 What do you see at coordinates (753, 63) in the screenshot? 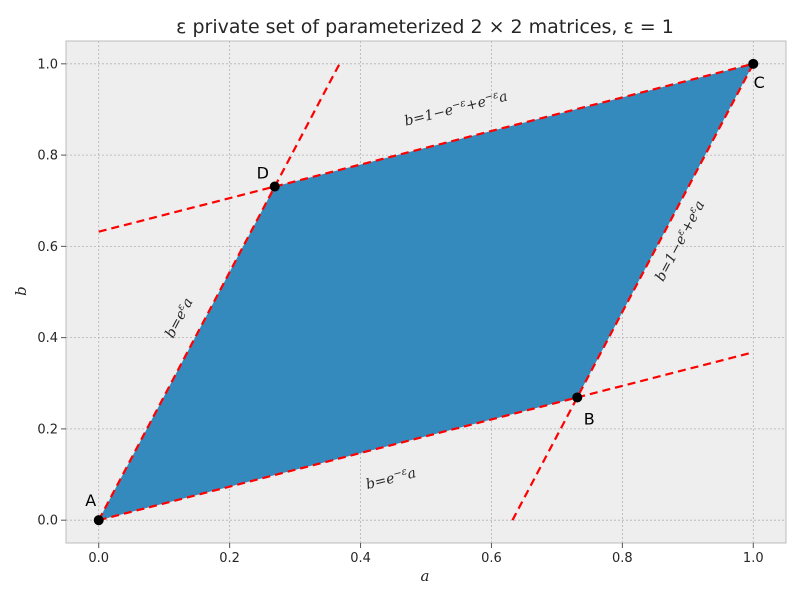
I see `point-c` at bounding box center [753, 63].